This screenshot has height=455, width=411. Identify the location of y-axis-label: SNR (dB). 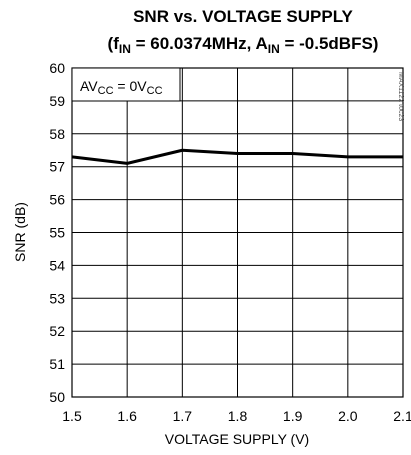
(20, 232).